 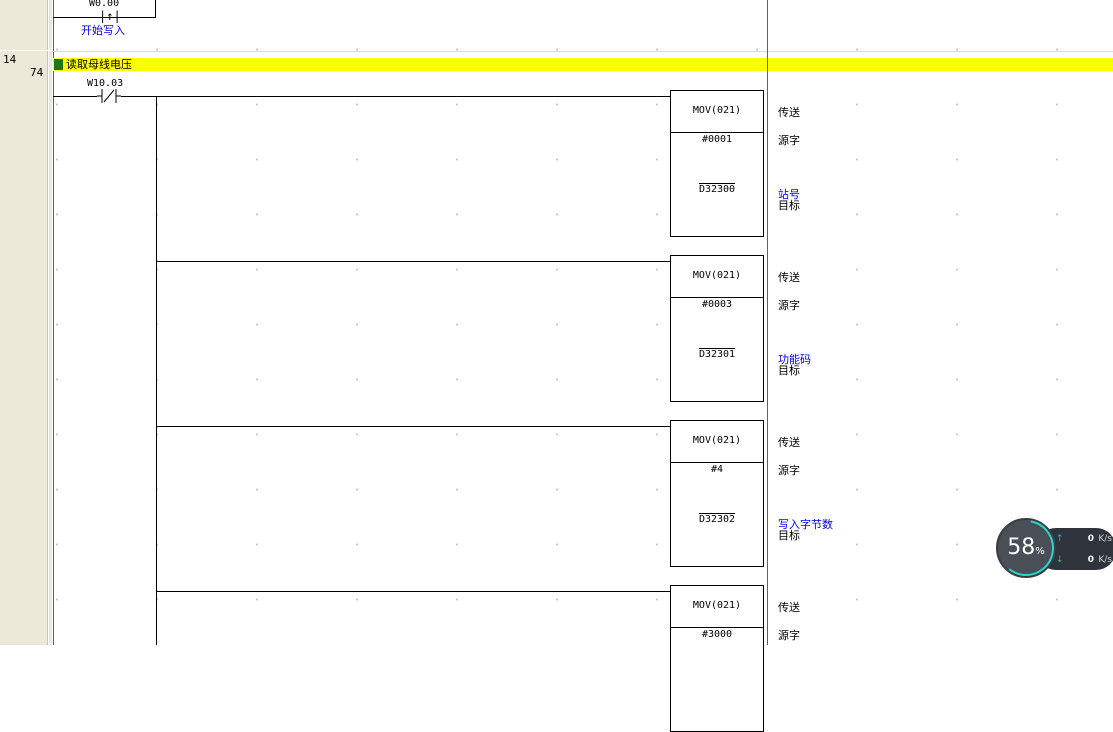 I want to click on rung-comment-text: 读取母线电压, so click(x=99, y=64).